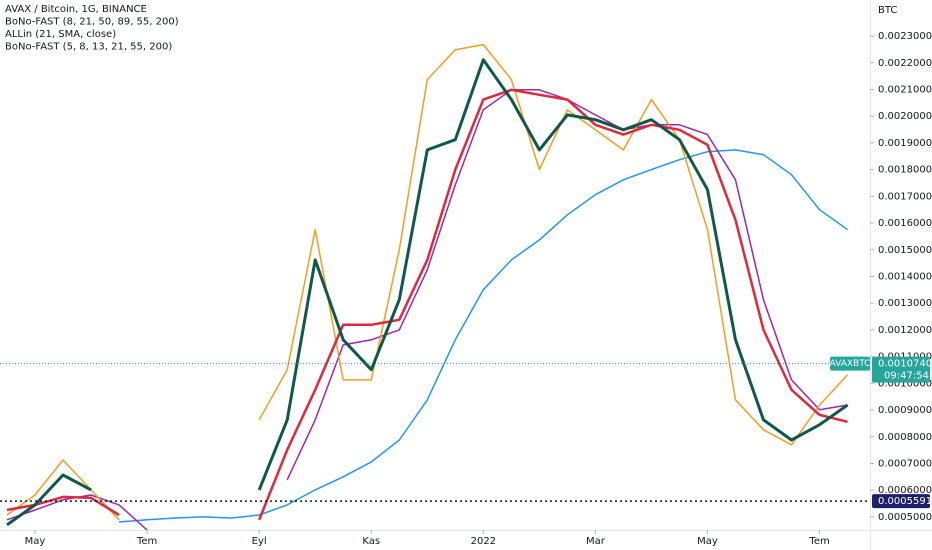 This screenshot has width=932, height=550. I want to click on y-tick-label: 0.0013000, so click(905, 303).